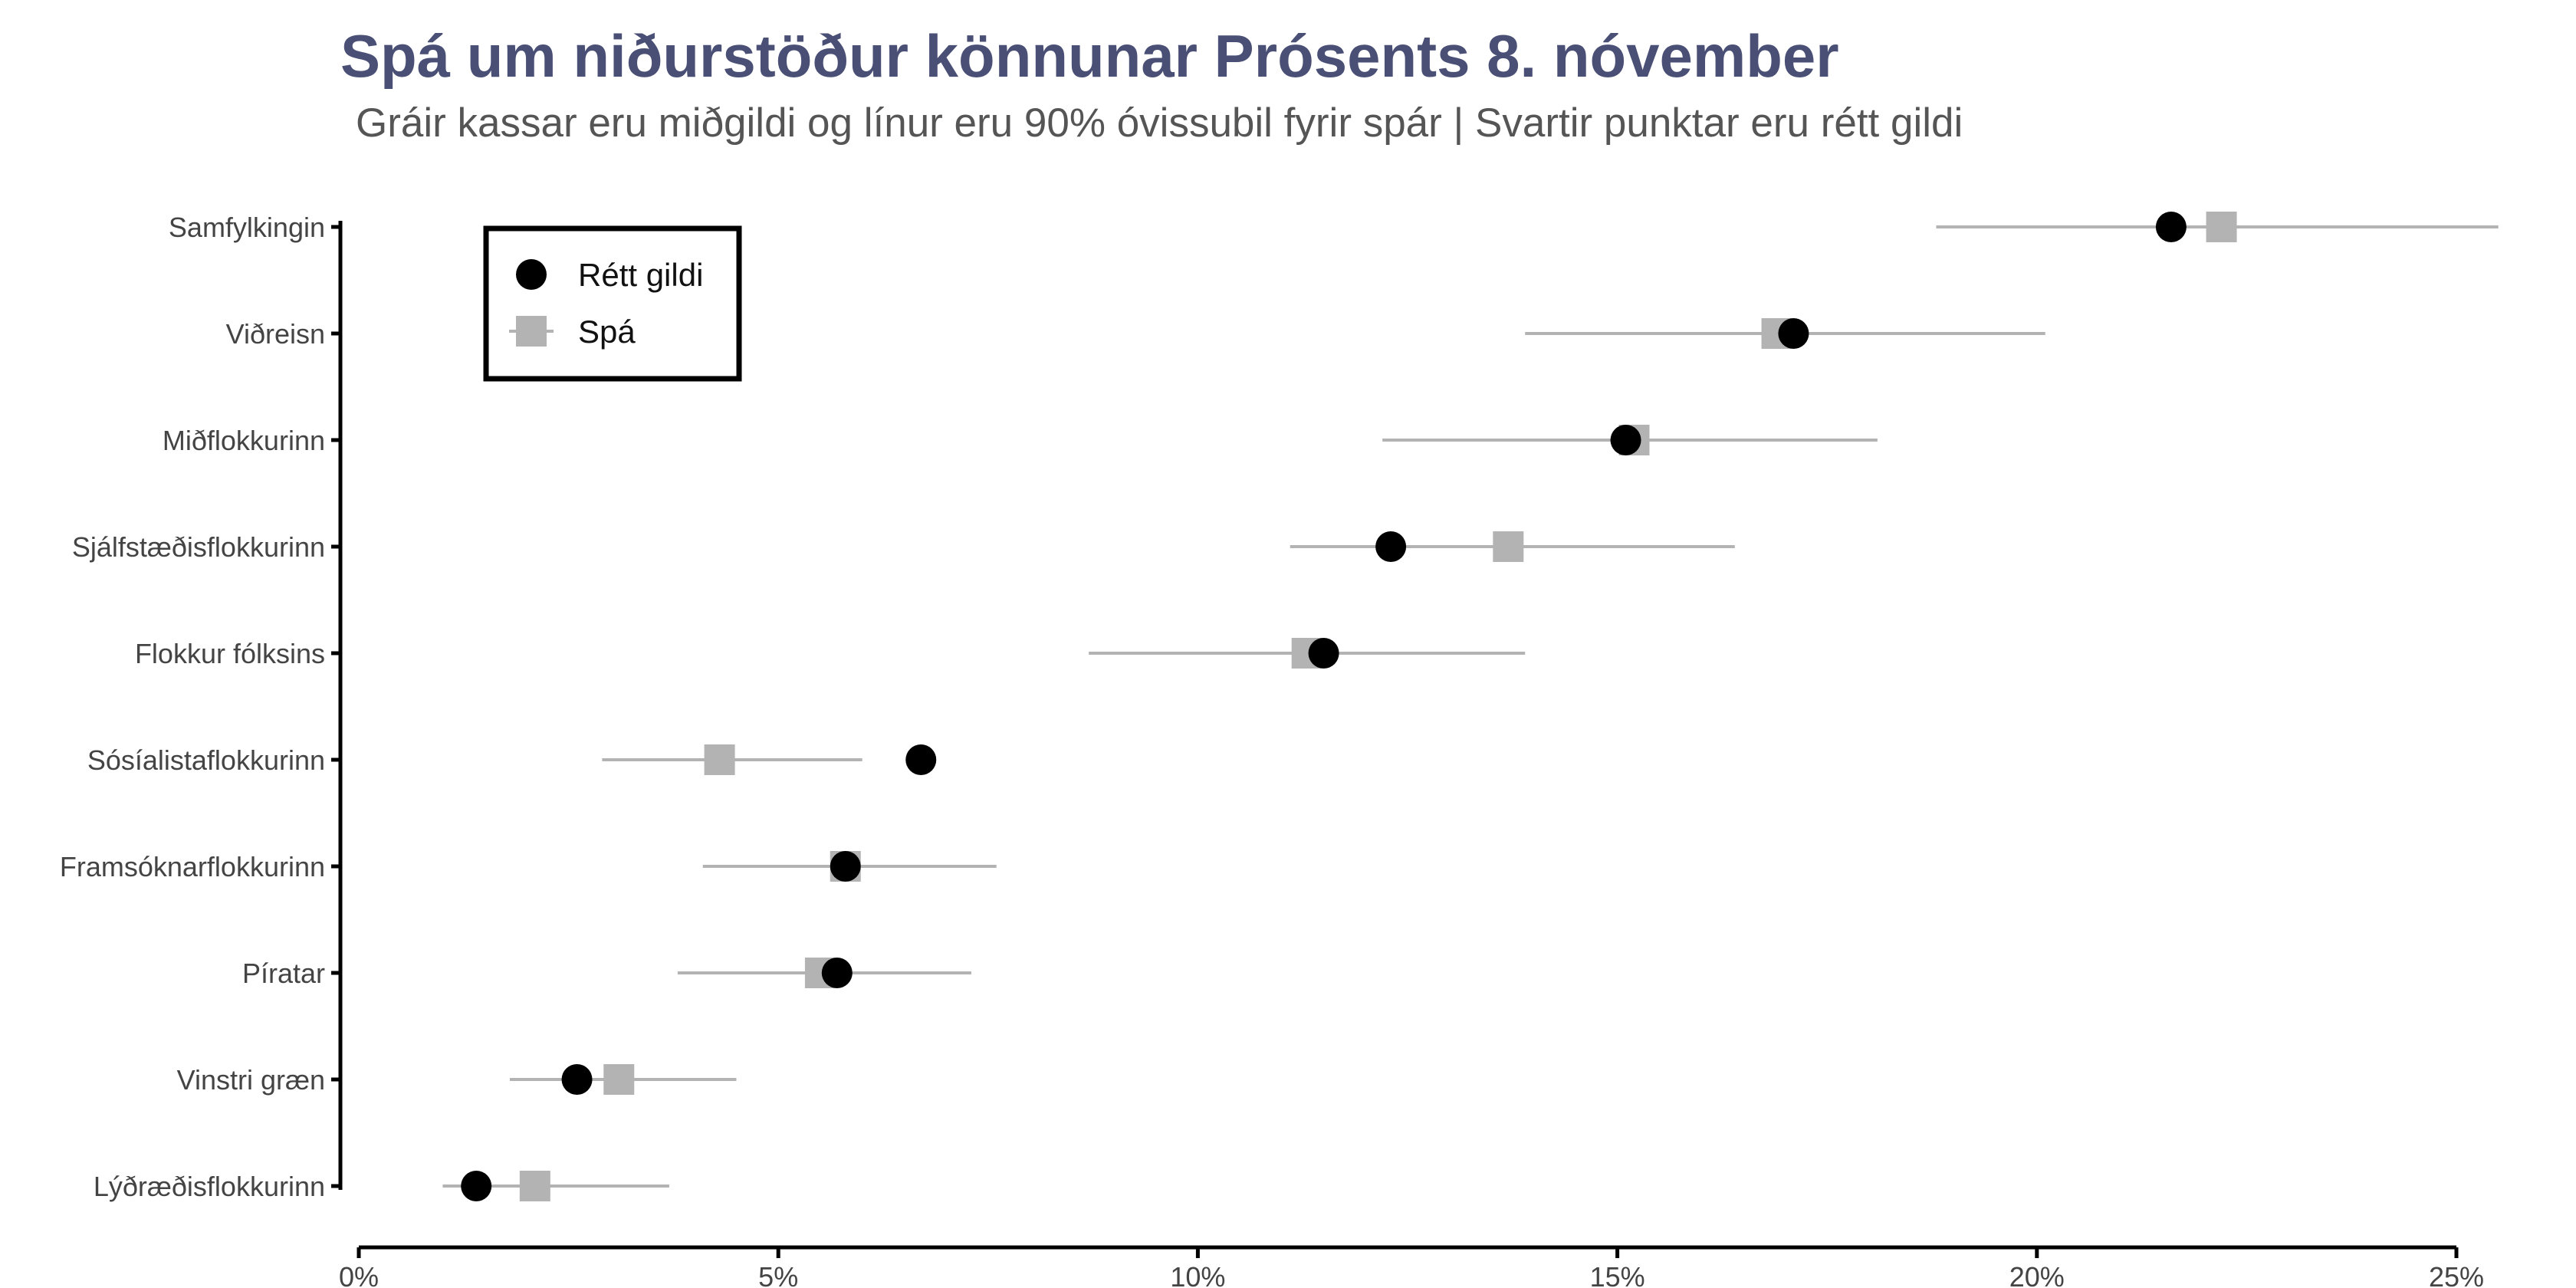  What do you see at coordinates (640, 275) in the screenshot?
I see `legend-label-actual: Rétt gildi` at bounding box center [640, 275].